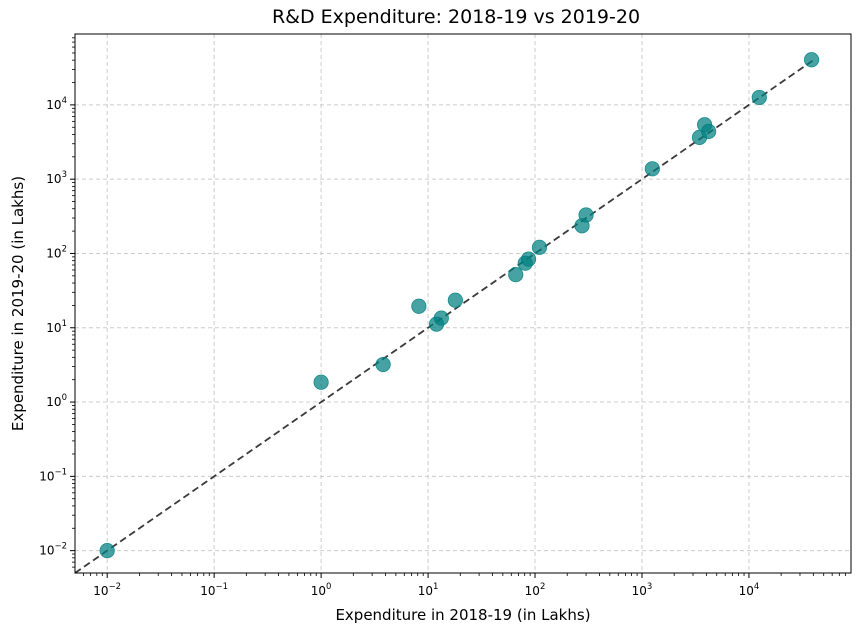  I want to click on y-tick-label: 10², so click(56, 252).